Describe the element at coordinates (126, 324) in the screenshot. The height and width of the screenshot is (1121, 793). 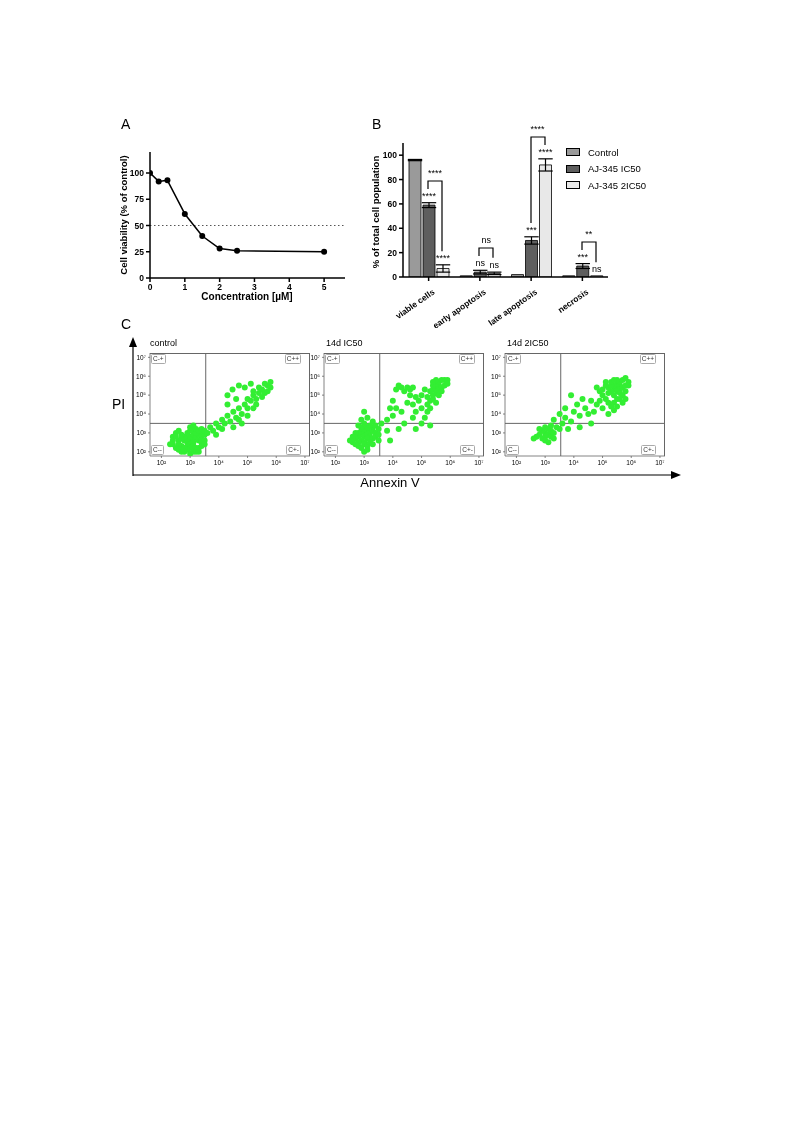
I see `chart-title: C` at that location.